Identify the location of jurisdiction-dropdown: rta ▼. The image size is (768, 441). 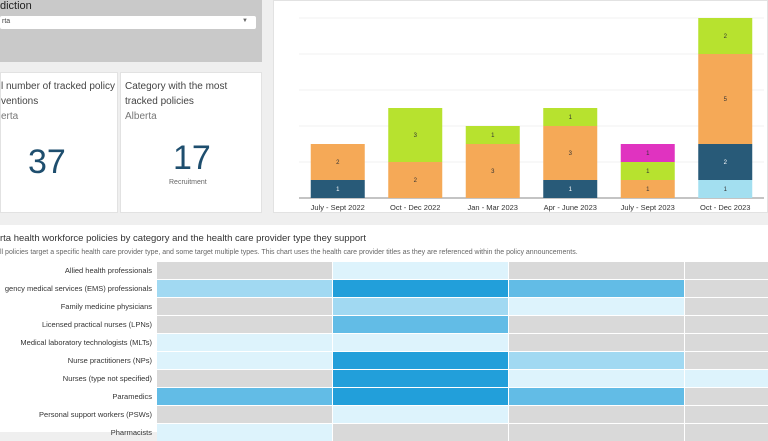
(128, 22).